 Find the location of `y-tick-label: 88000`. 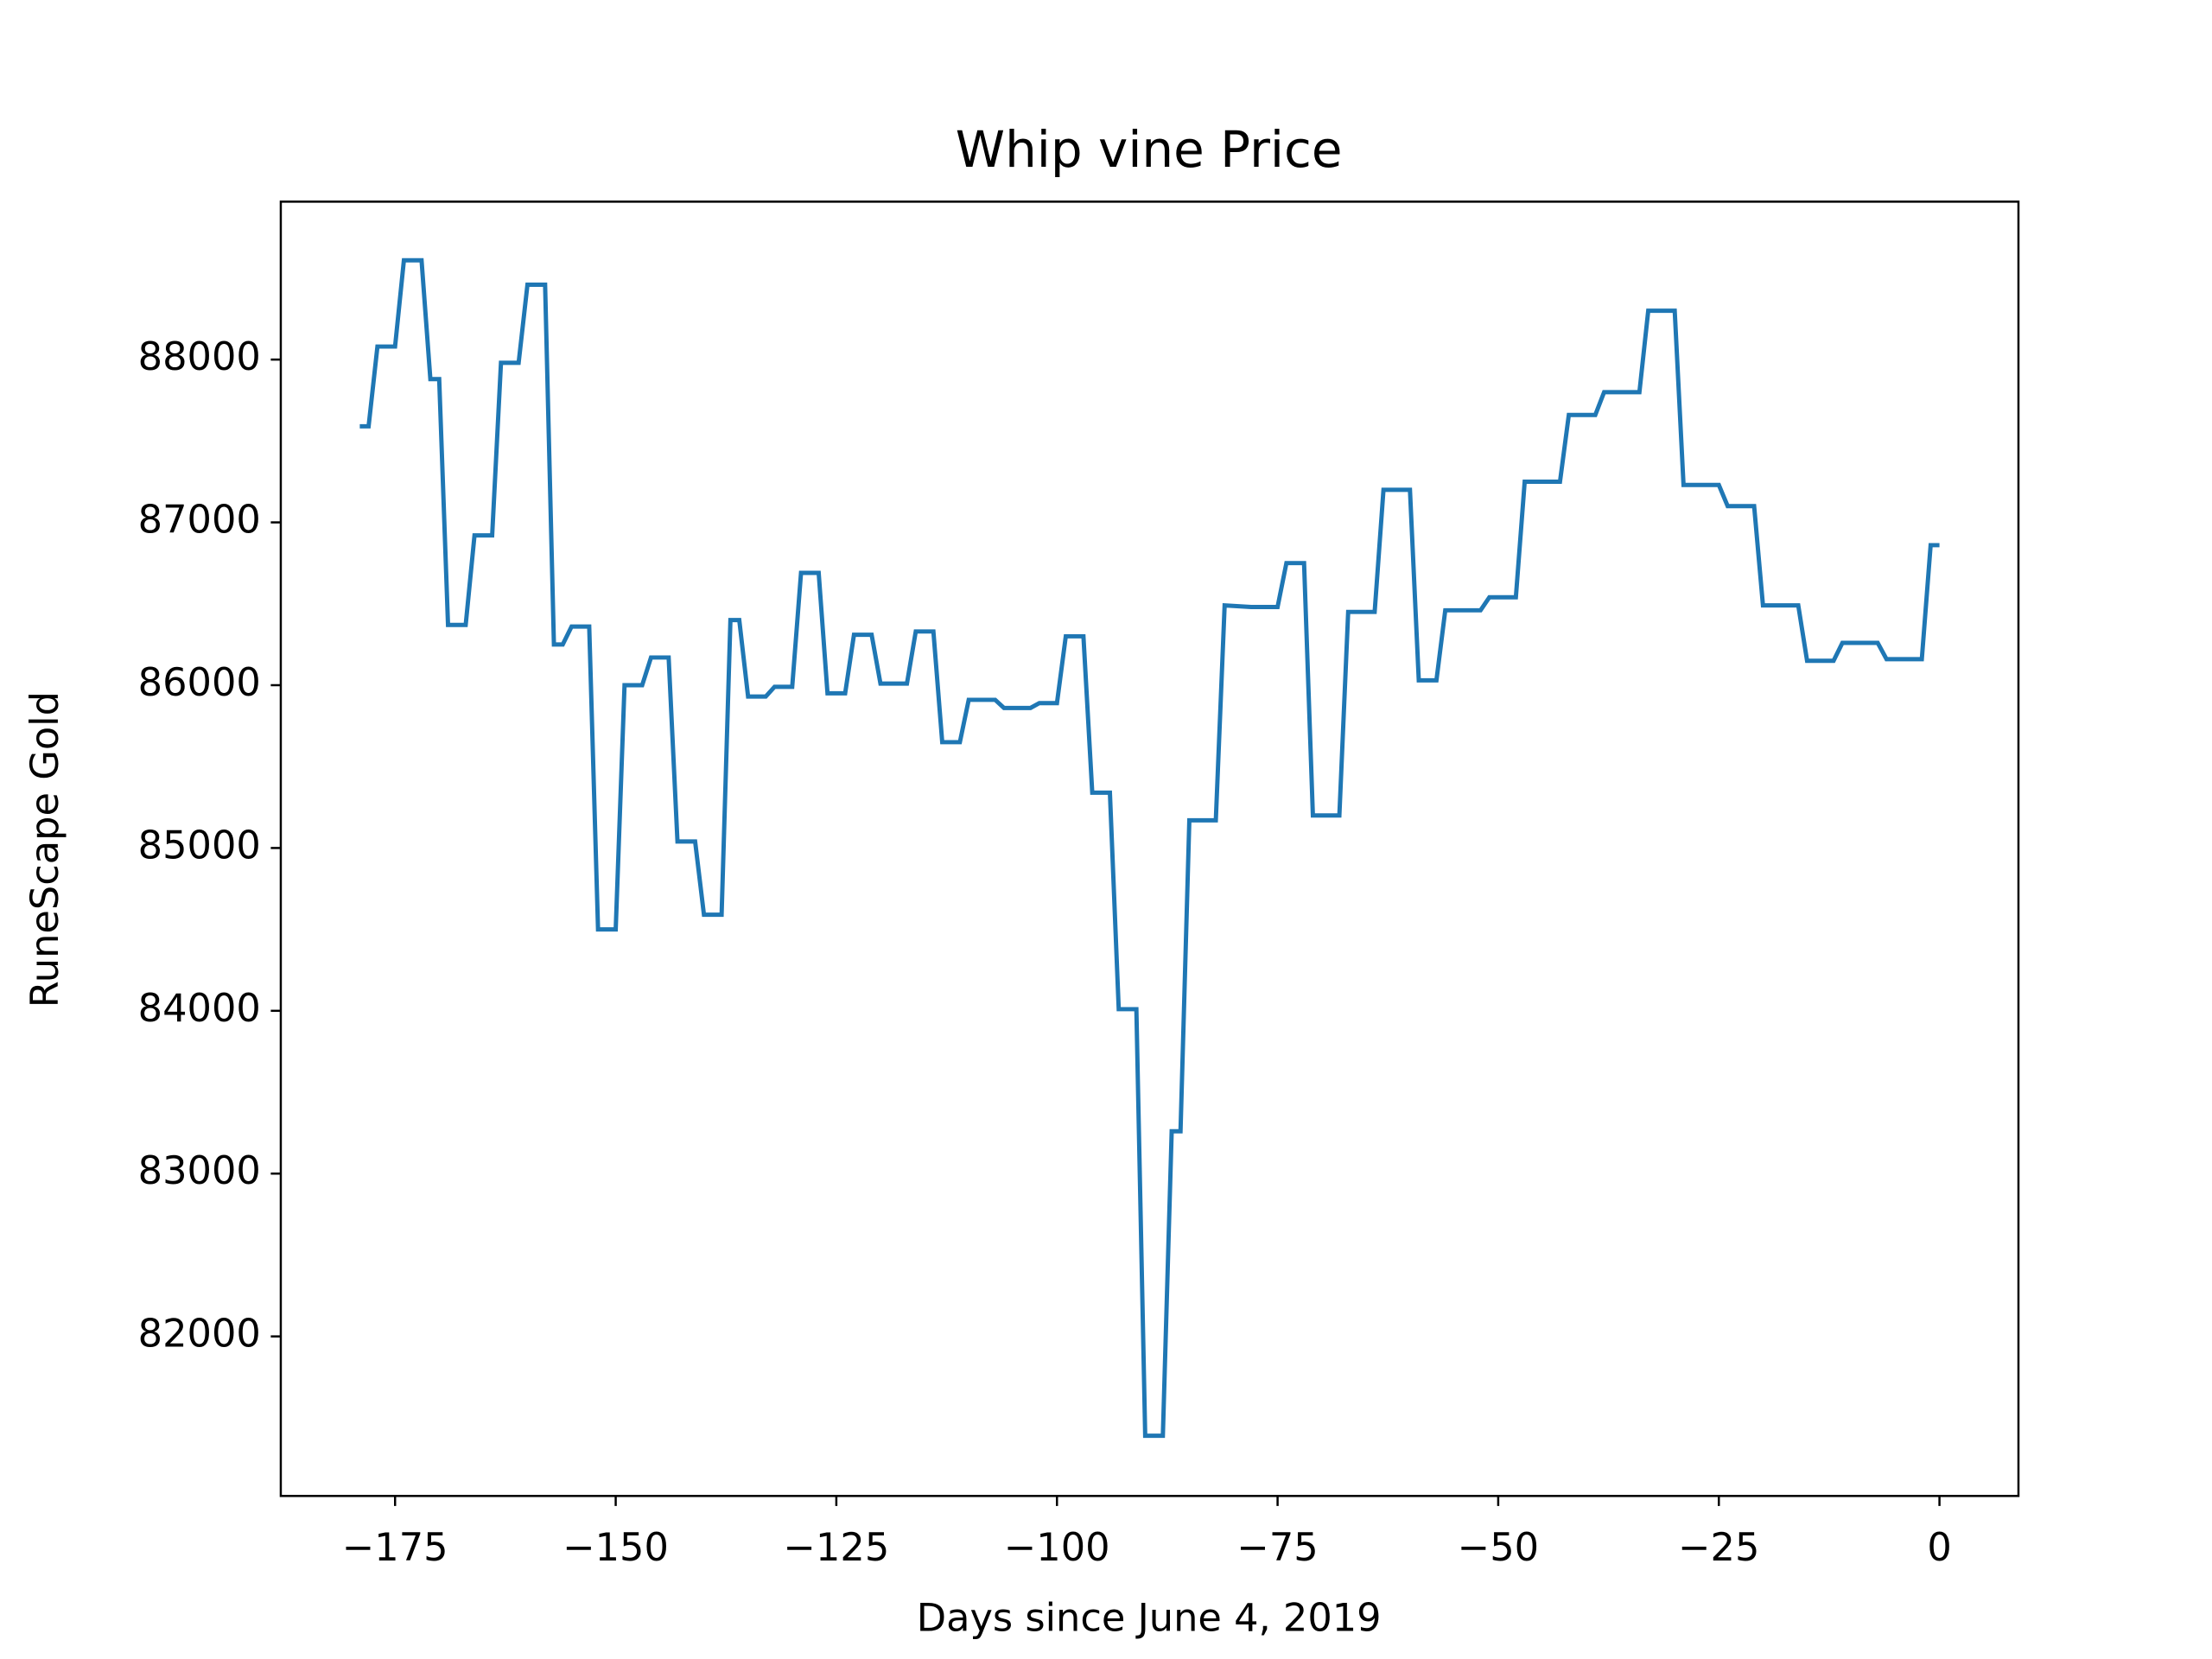

y-tick-label: 88000 is located at coordinates (199, 356).